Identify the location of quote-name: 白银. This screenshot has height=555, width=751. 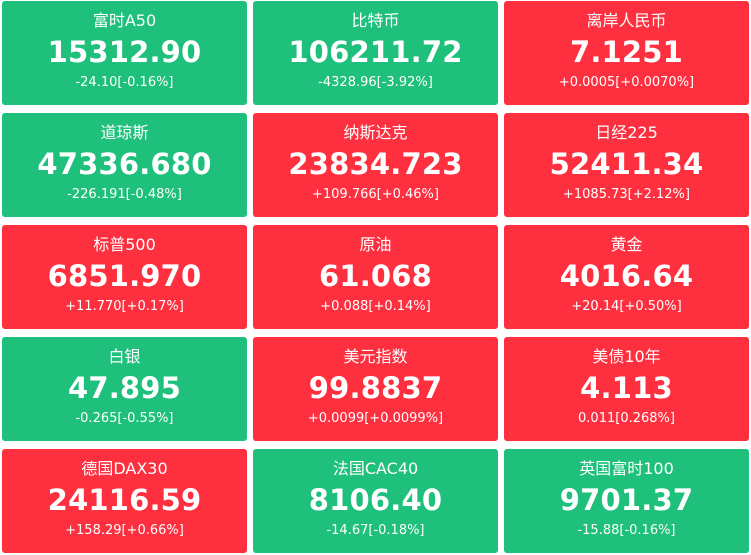
(124, 356).